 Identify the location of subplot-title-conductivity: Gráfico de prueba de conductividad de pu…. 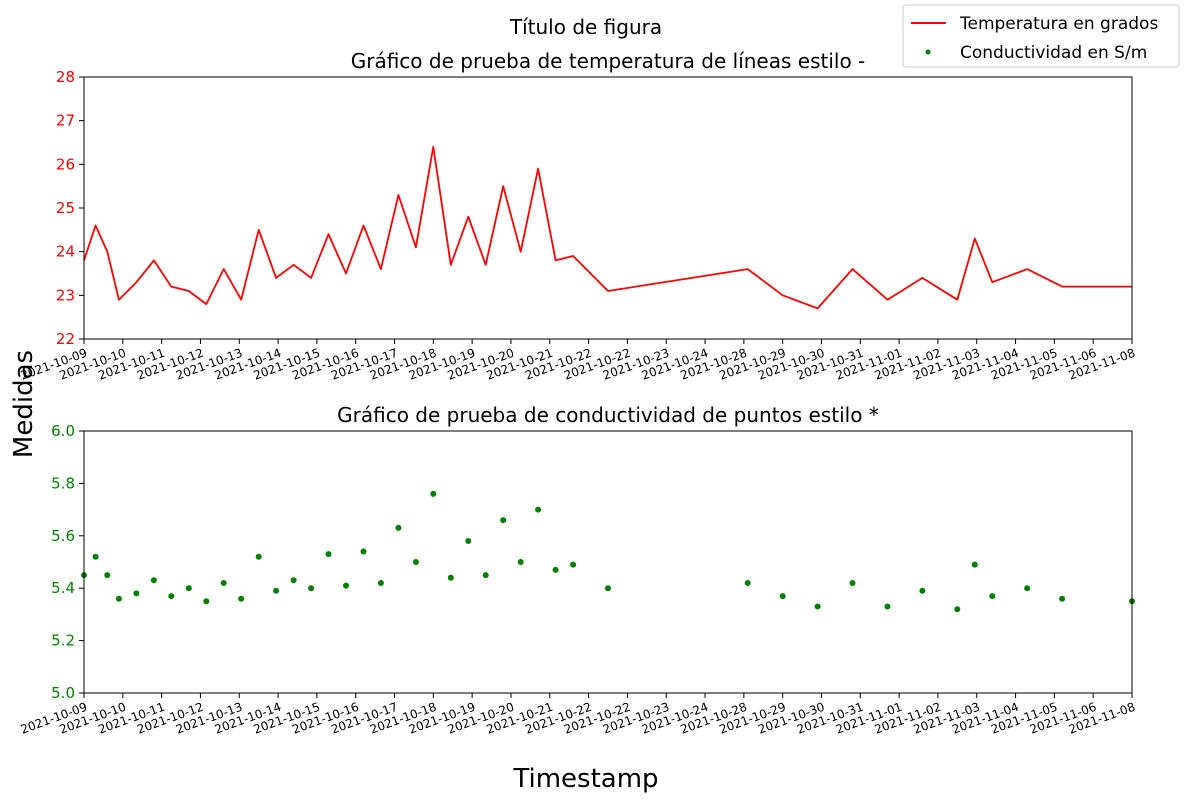
(608, 415).